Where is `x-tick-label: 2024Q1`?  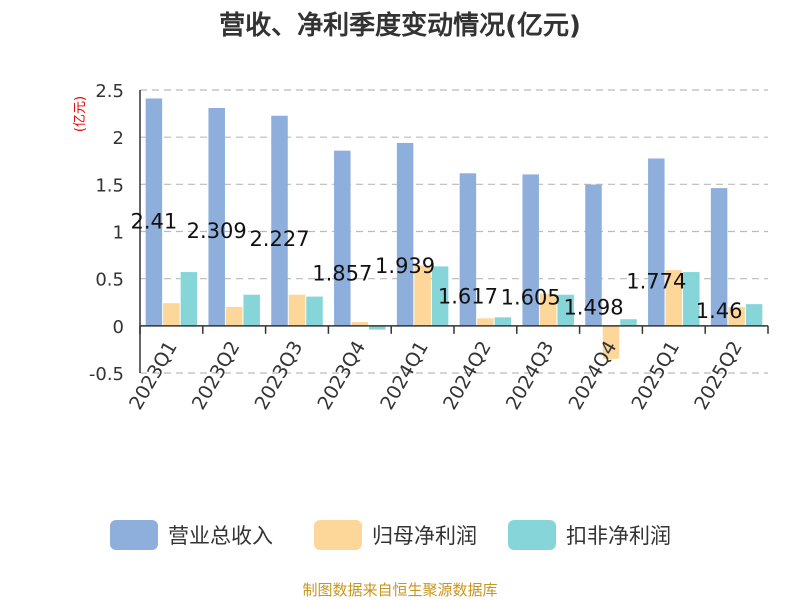
x-tick-label: 2024Q1 is located at coordinates (404, 375).